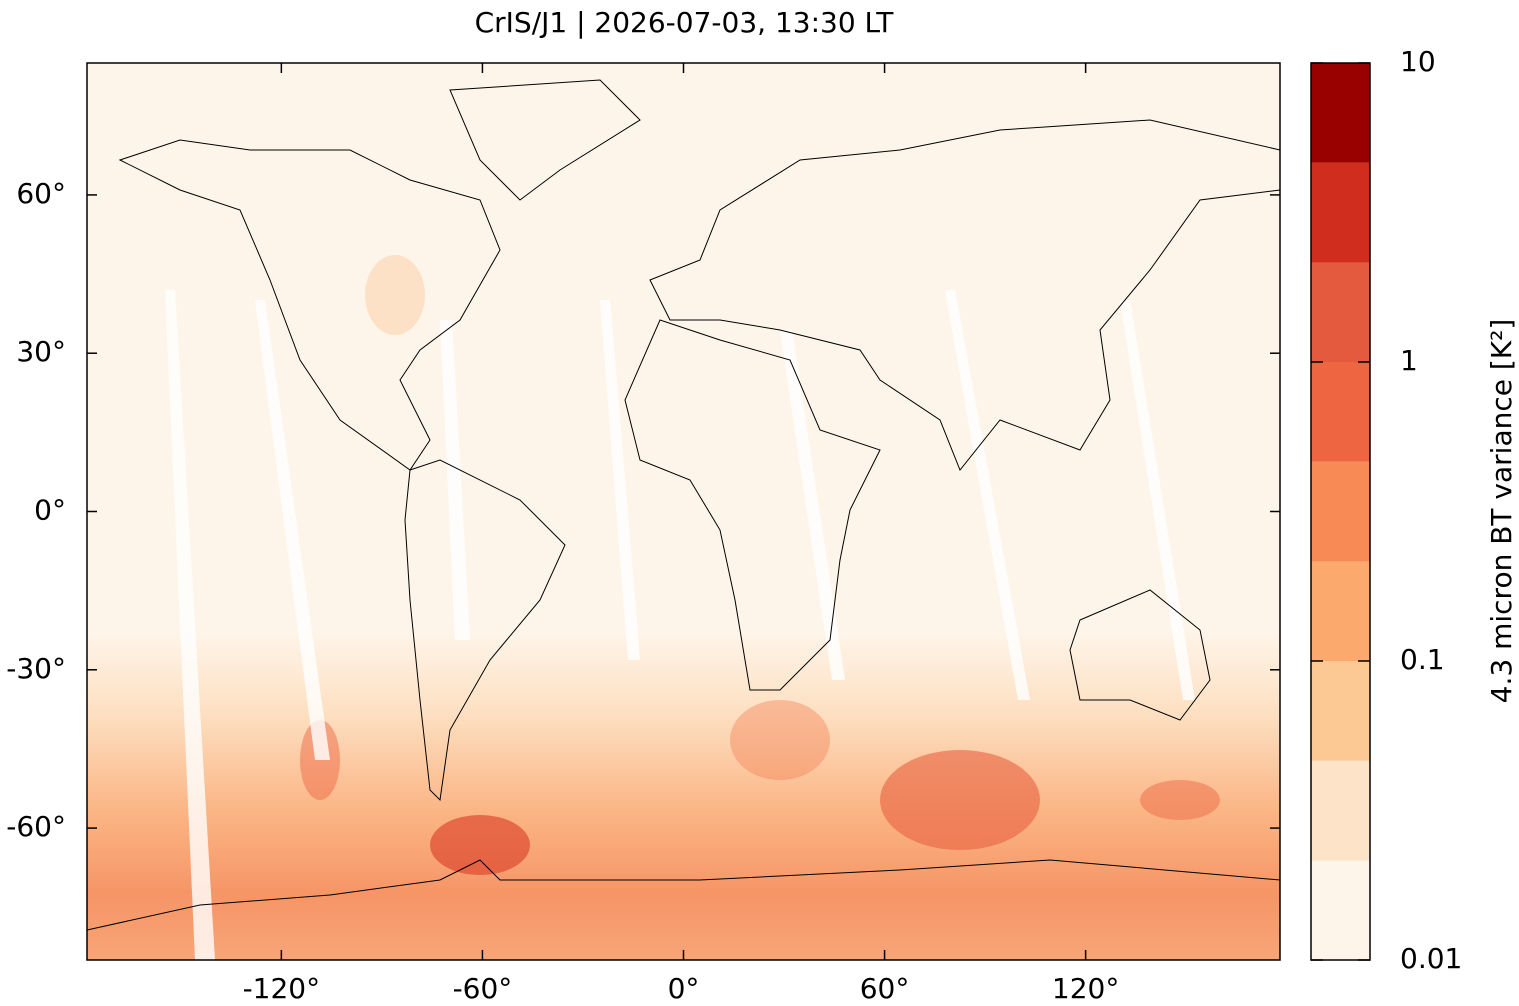  Describe the element at coordinates (685, 22) in the screenshot. I see `chart-title: CrIS/J1 | 2026-07-03, 13:30 LT` at that location.